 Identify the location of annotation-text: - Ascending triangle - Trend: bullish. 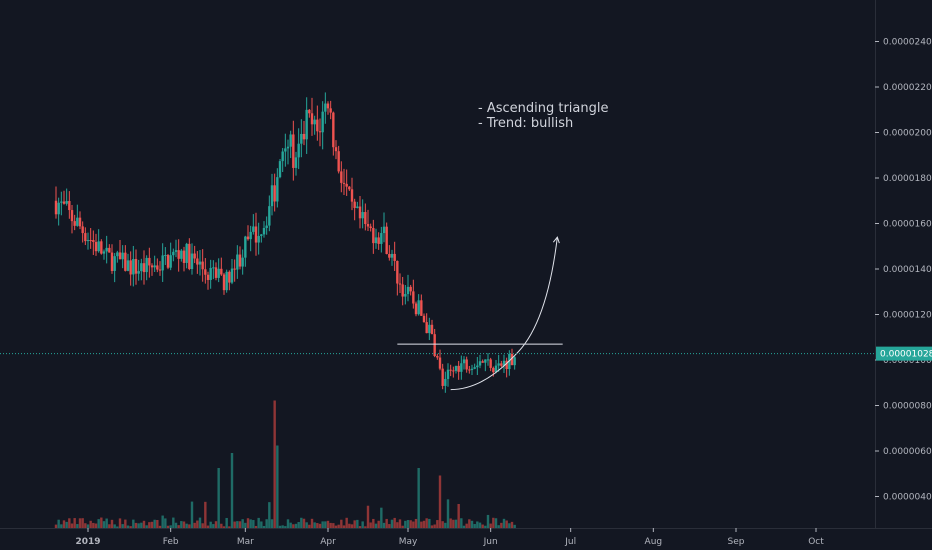
(543, 116).